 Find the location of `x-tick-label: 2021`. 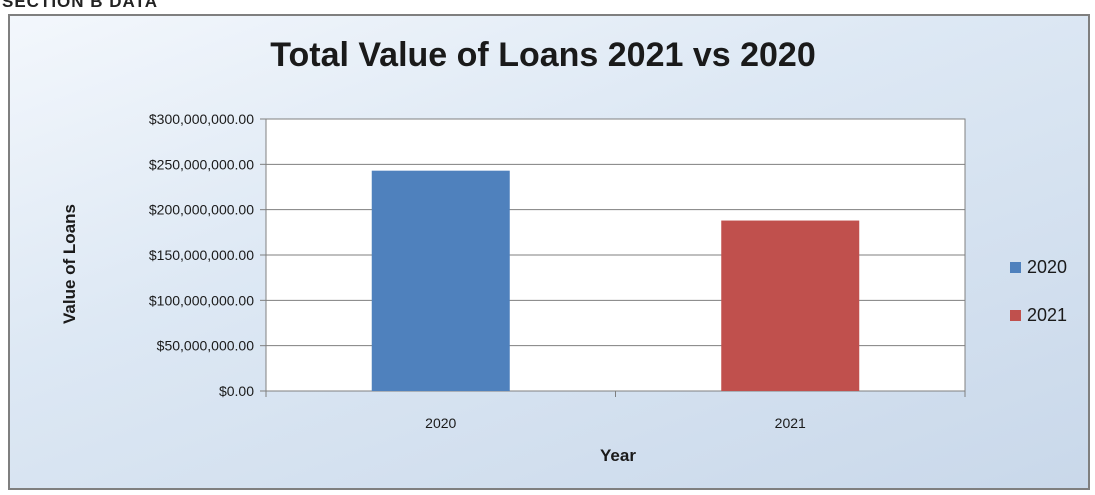

x-tick-label: 2021 is located at coordinates (790, 423).